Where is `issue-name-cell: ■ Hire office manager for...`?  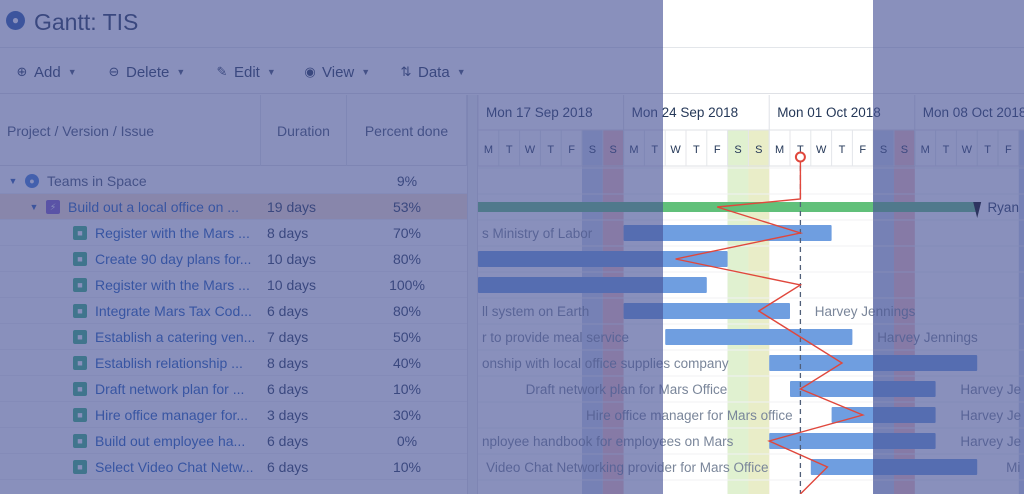
issue-name-cell: ■ Hire office manager for... is located at coordinates (130, 415).